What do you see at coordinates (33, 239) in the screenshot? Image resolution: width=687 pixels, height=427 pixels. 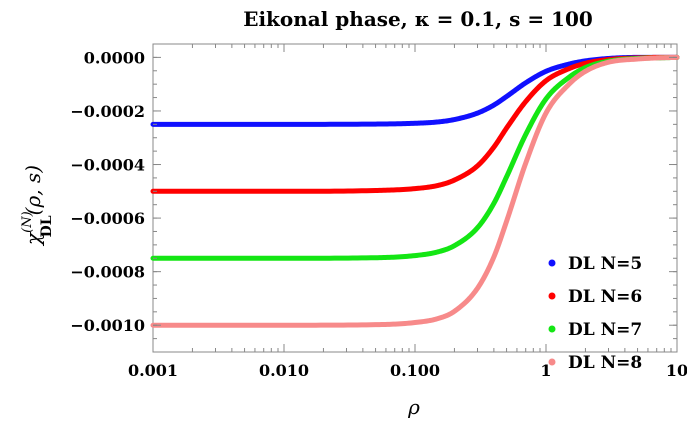 I see `y-label-base: χ` at bounding box center [33, 239].